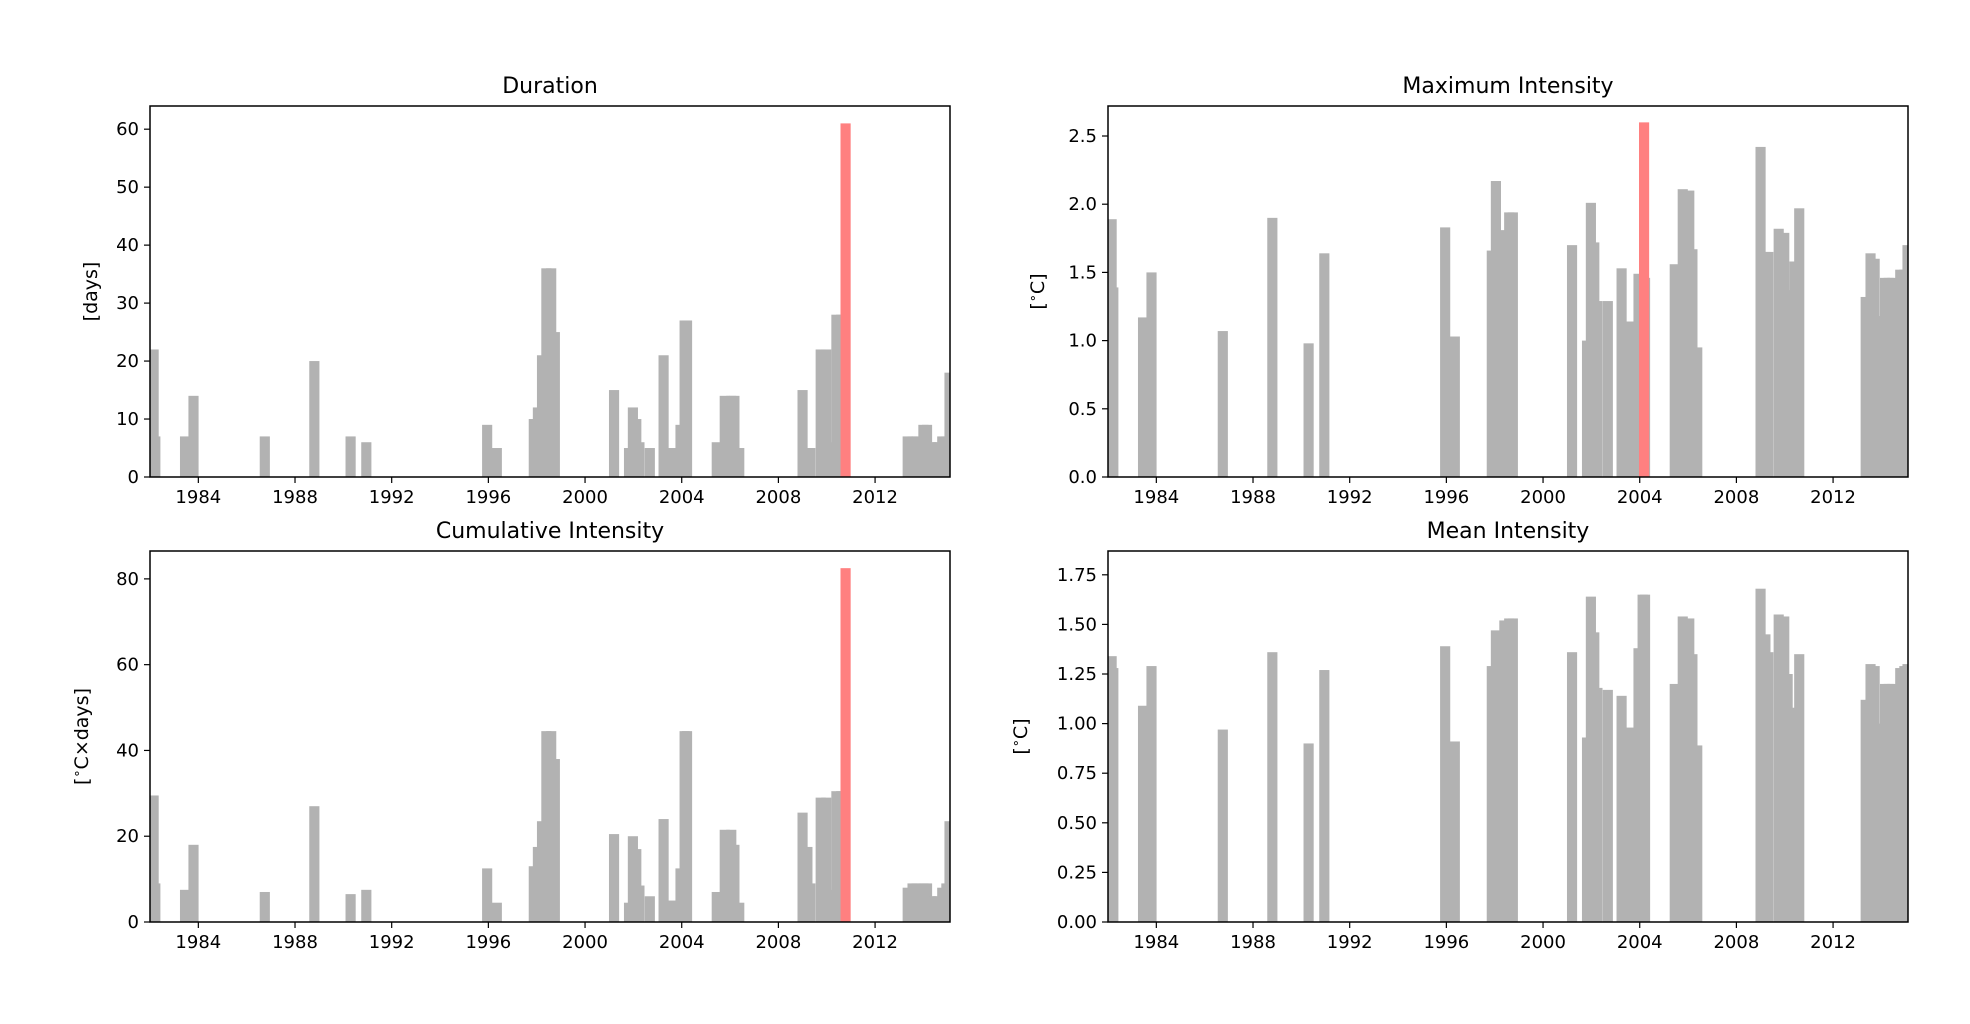  I want to click on y-tick-label: 2.0, so click(1082, 204).